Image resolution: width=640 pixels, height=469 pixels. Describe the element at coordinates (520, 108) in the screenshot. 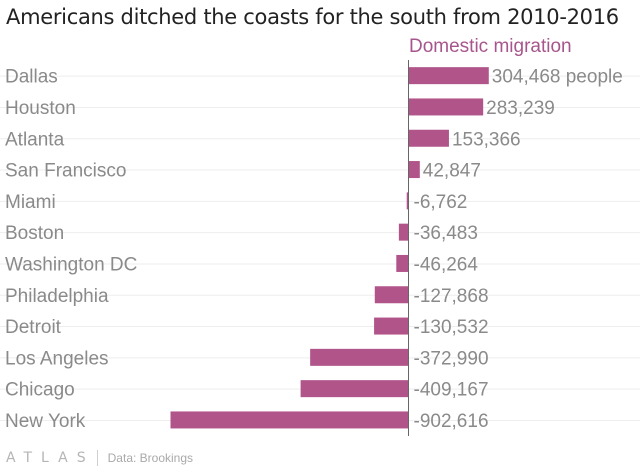

I see `value-label-houston: 283,239` at that location.